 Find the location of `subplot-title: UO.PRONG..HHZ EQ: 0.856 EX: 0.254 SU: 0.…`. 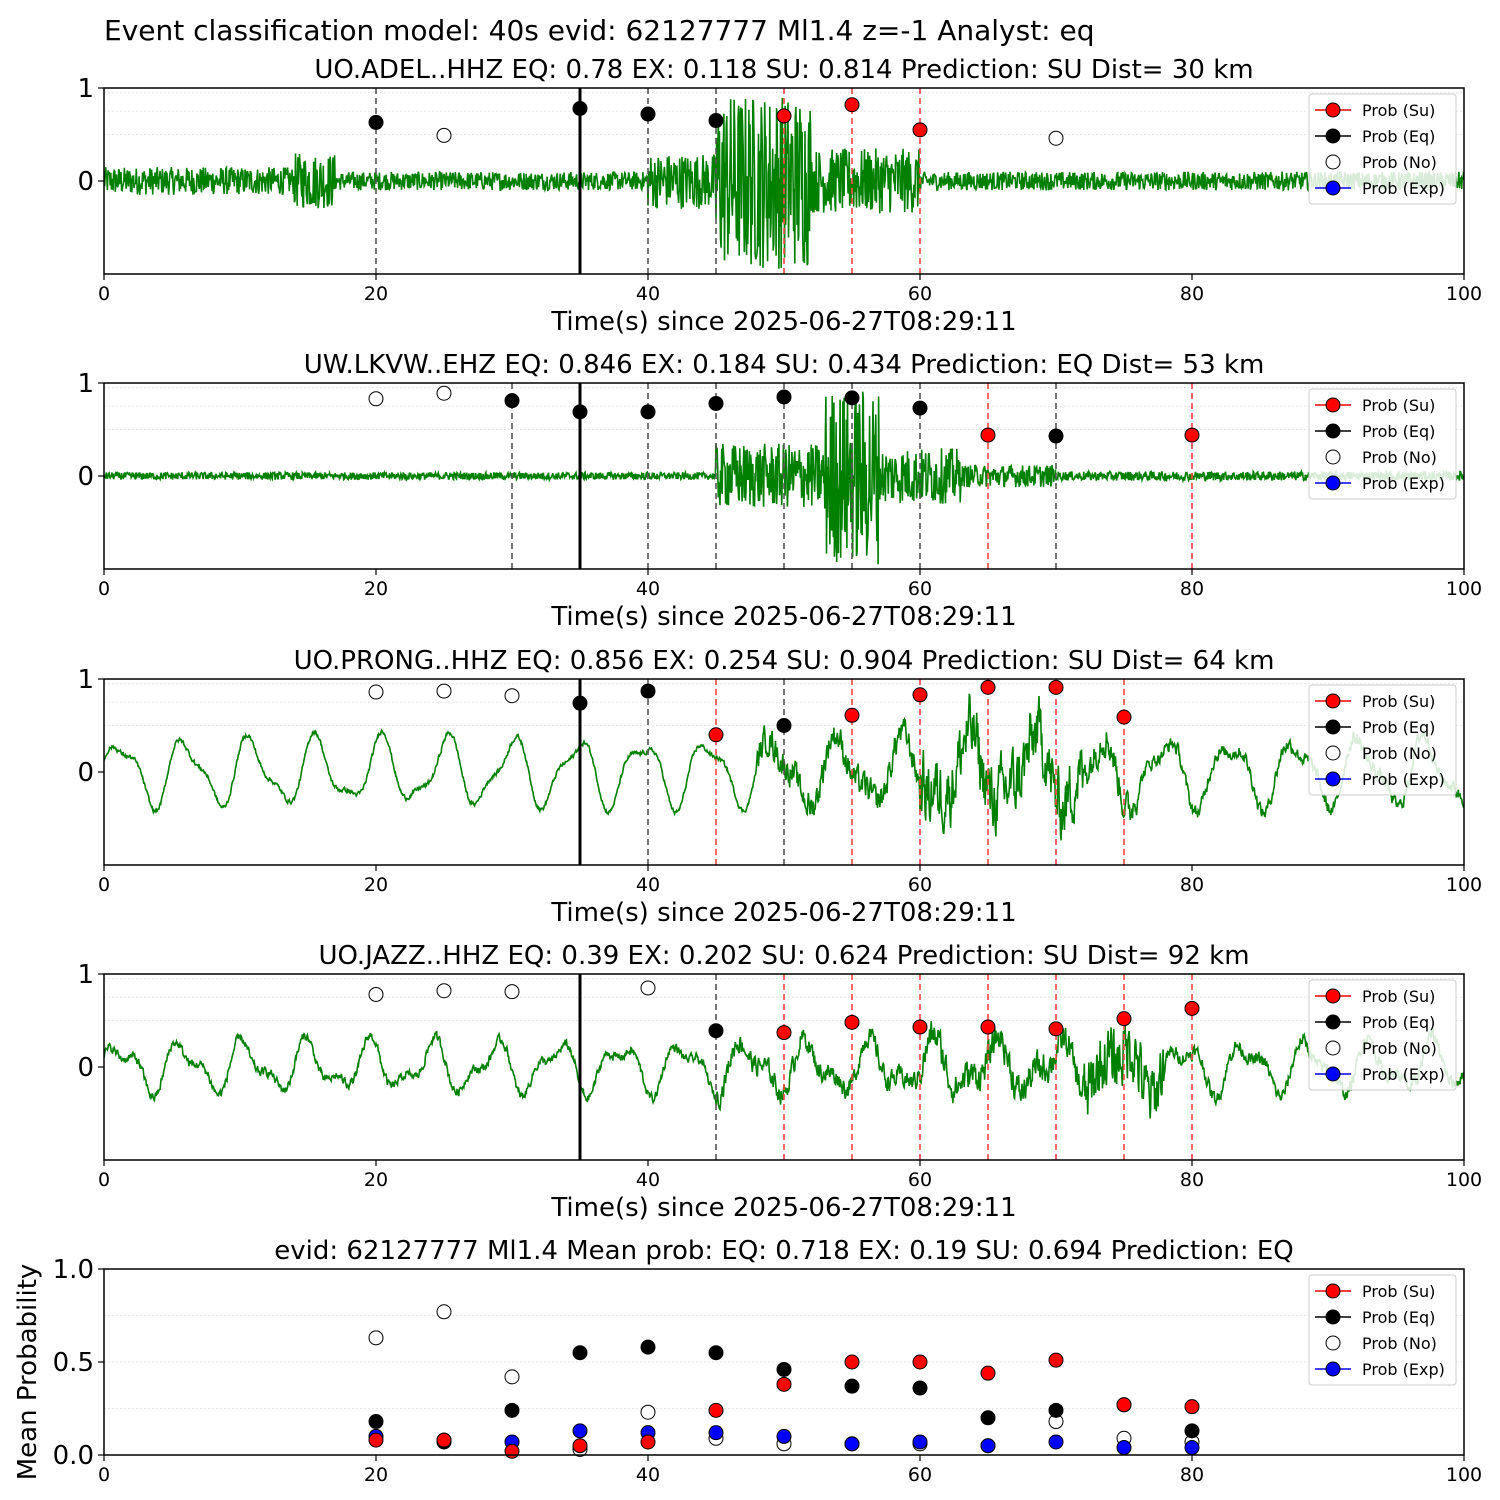

subplot-title: UO.PRONG..HHZ EQ: 0.856 EX: 0.254 SU: 0.… is located at coordinates (784, 661).